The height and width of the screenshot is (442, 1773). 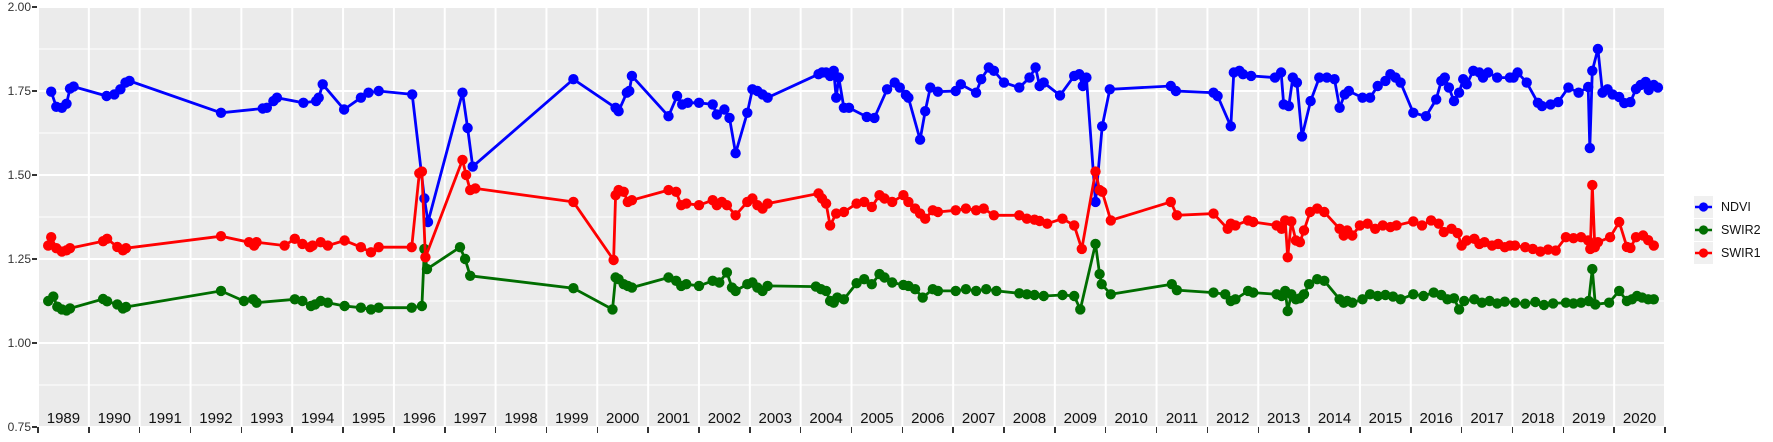 I want to click on x-axis-year-label: 2005, so click(x=877, y=418).